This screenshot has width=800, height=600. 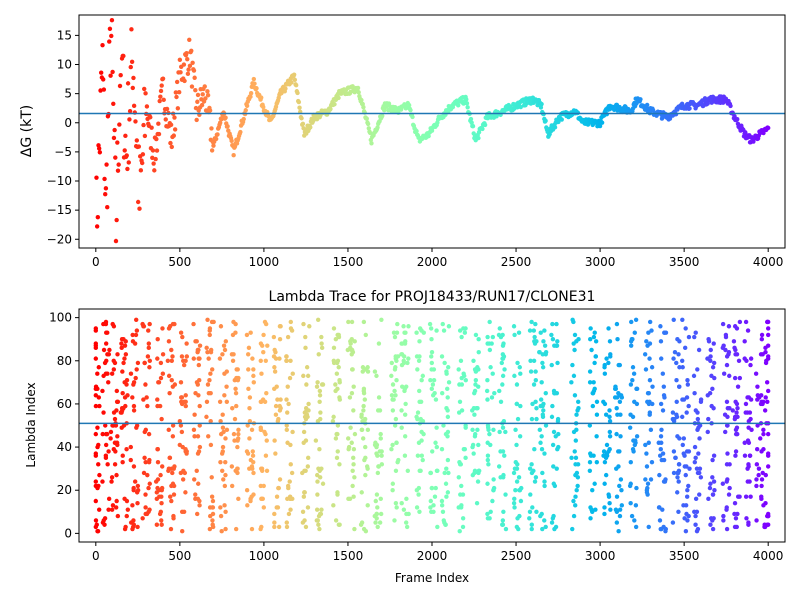 I want to click on y-tick-label: 100, so click(x=60, y=318).